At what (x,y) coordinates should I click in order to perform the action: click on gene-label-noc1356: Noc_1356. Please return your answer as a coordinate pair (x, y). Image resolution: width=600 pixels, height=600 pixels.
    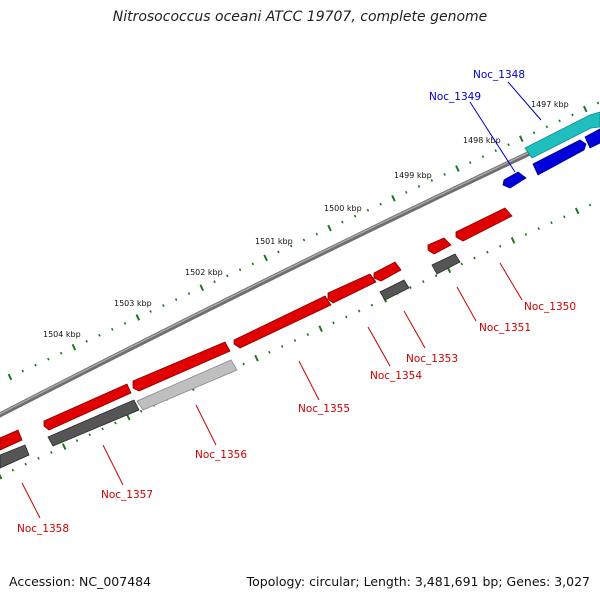
    Looking at the image, I should click on (221, 455).